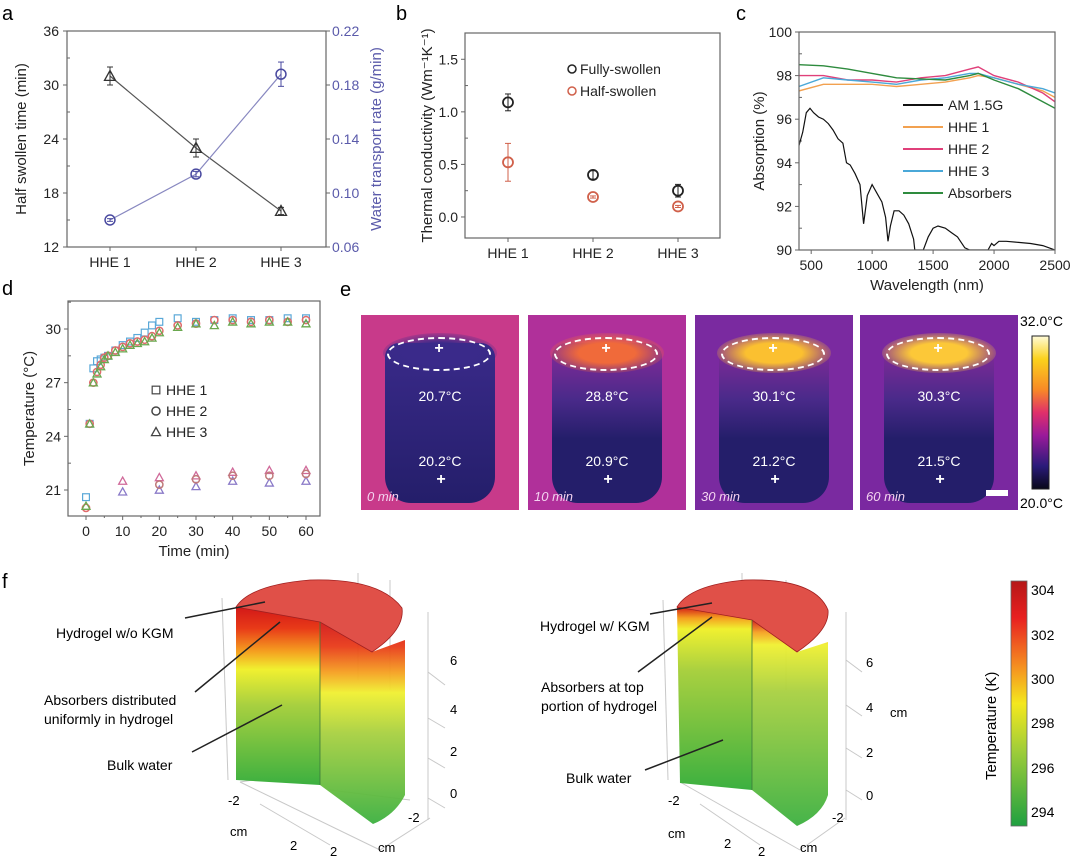  Describe the element at coordinates (280, 262) in the screenshot. I see `x-tick-label: HHE 3` at that location.